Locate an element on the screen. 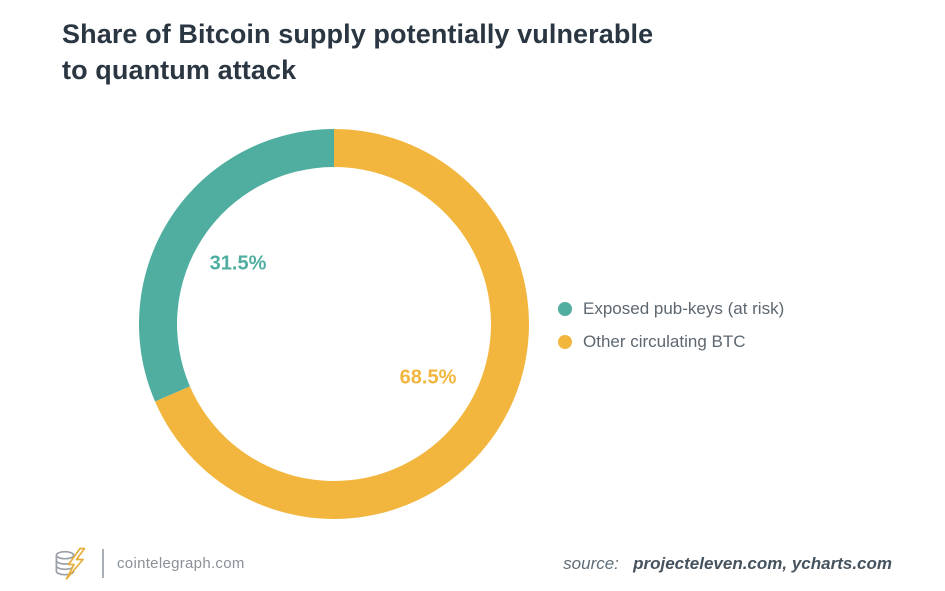  footer-divider is located at coordinates (103, 563).